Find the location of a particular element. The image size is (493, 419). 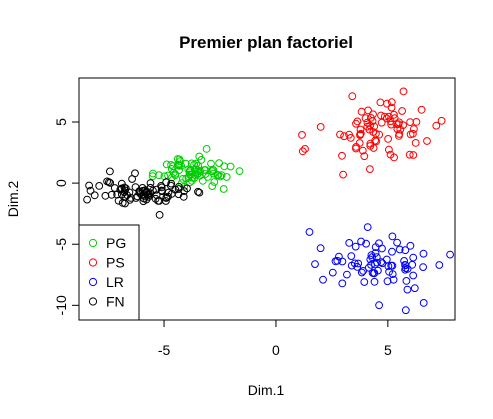

chart-title: Premier plan factoriel is located at coordinates (266, 42).